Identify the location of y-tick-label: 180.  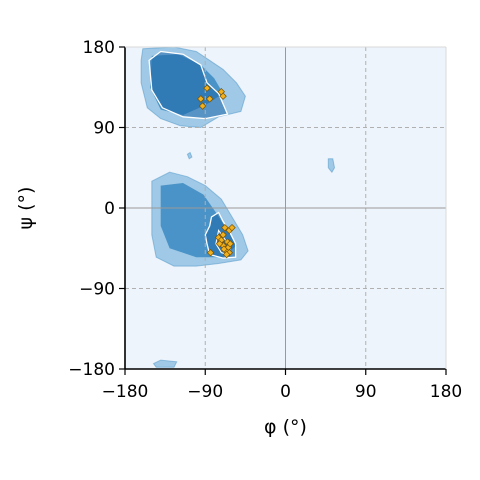
(99, 48).